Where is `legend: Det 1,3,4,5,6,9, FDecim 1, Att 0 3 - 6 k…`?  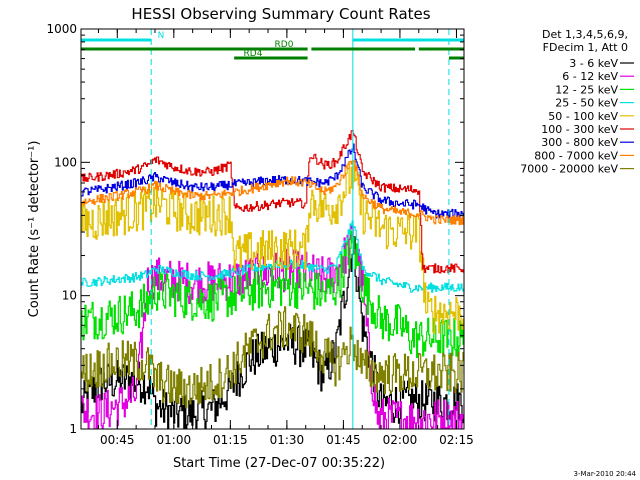 legend: Det 1,3,4,5,6,9, FDecim 1, Att 0 3 - 6 k… is located at coordinates (577, 102).